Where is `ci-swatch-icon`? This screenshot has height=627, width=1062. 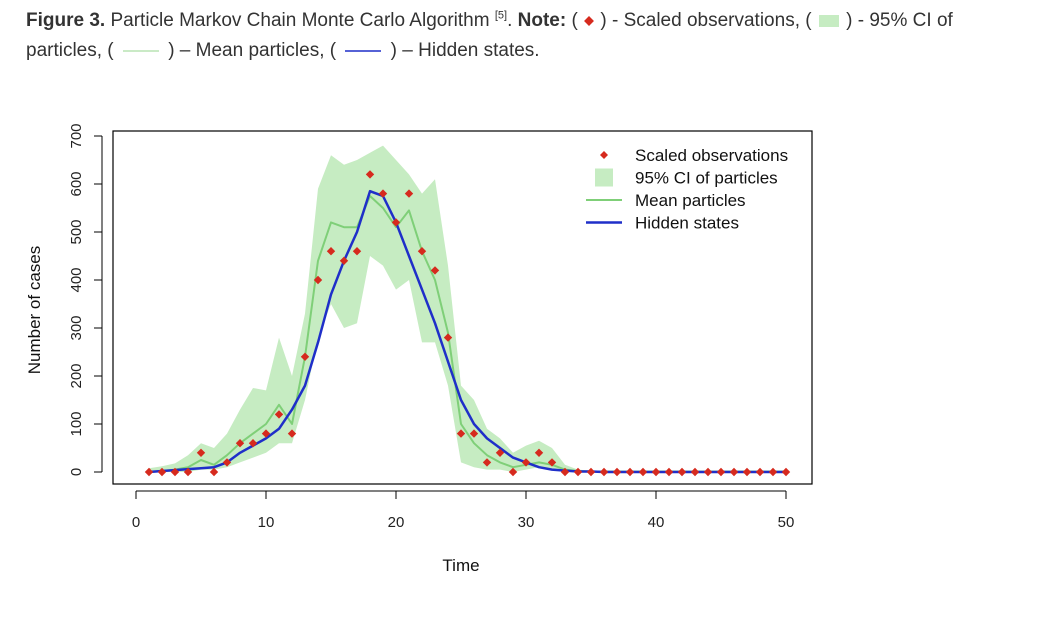
ci-swatch-icon is located at coordinates (828, 20).